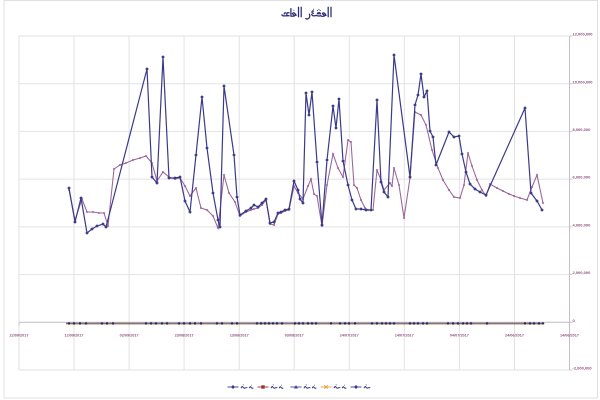 Image resolution: width=600 pixels, height=400 pixels. I want to click on svg-text: 6,000,000, so click(582, 177).